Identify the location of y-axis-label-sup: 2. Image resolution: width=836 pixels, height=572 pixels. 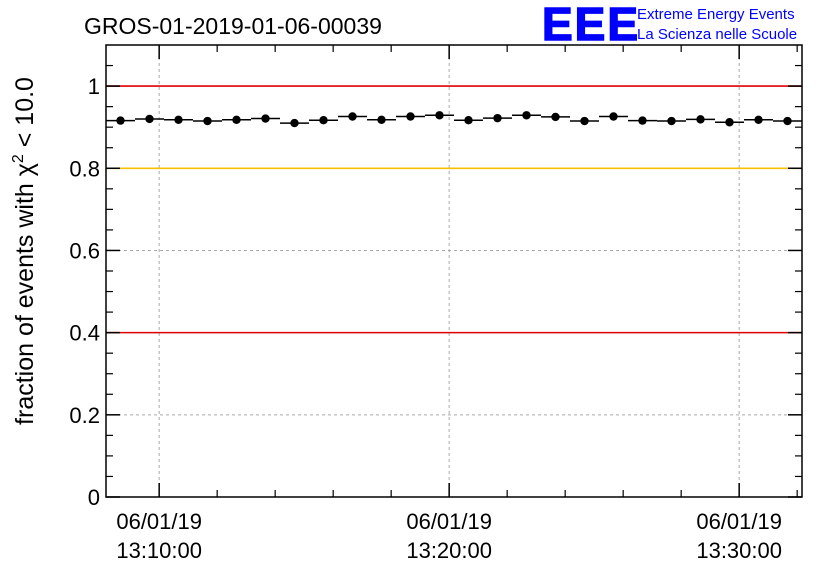
(18, 158).